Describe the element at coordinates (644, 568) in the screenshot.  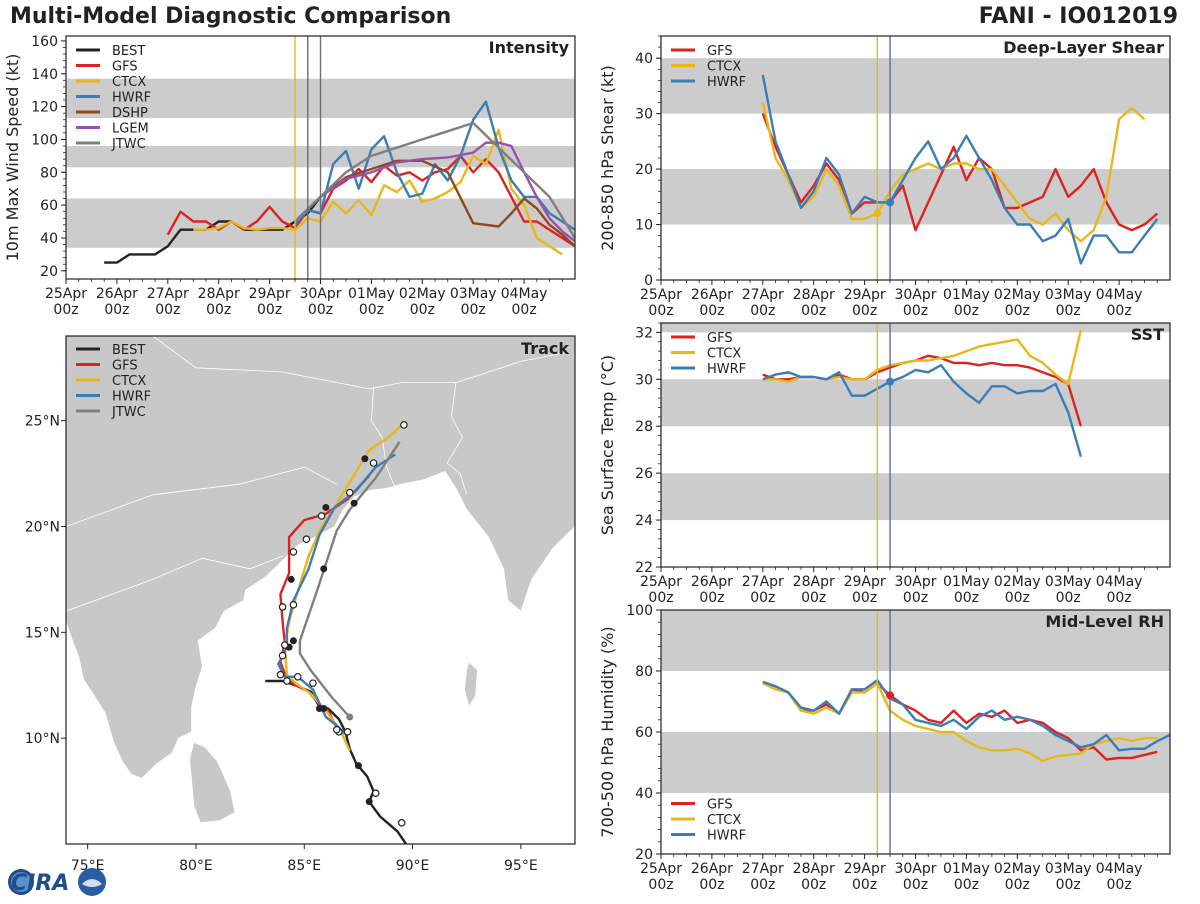
I see `y-tick-label: 22` at that location.